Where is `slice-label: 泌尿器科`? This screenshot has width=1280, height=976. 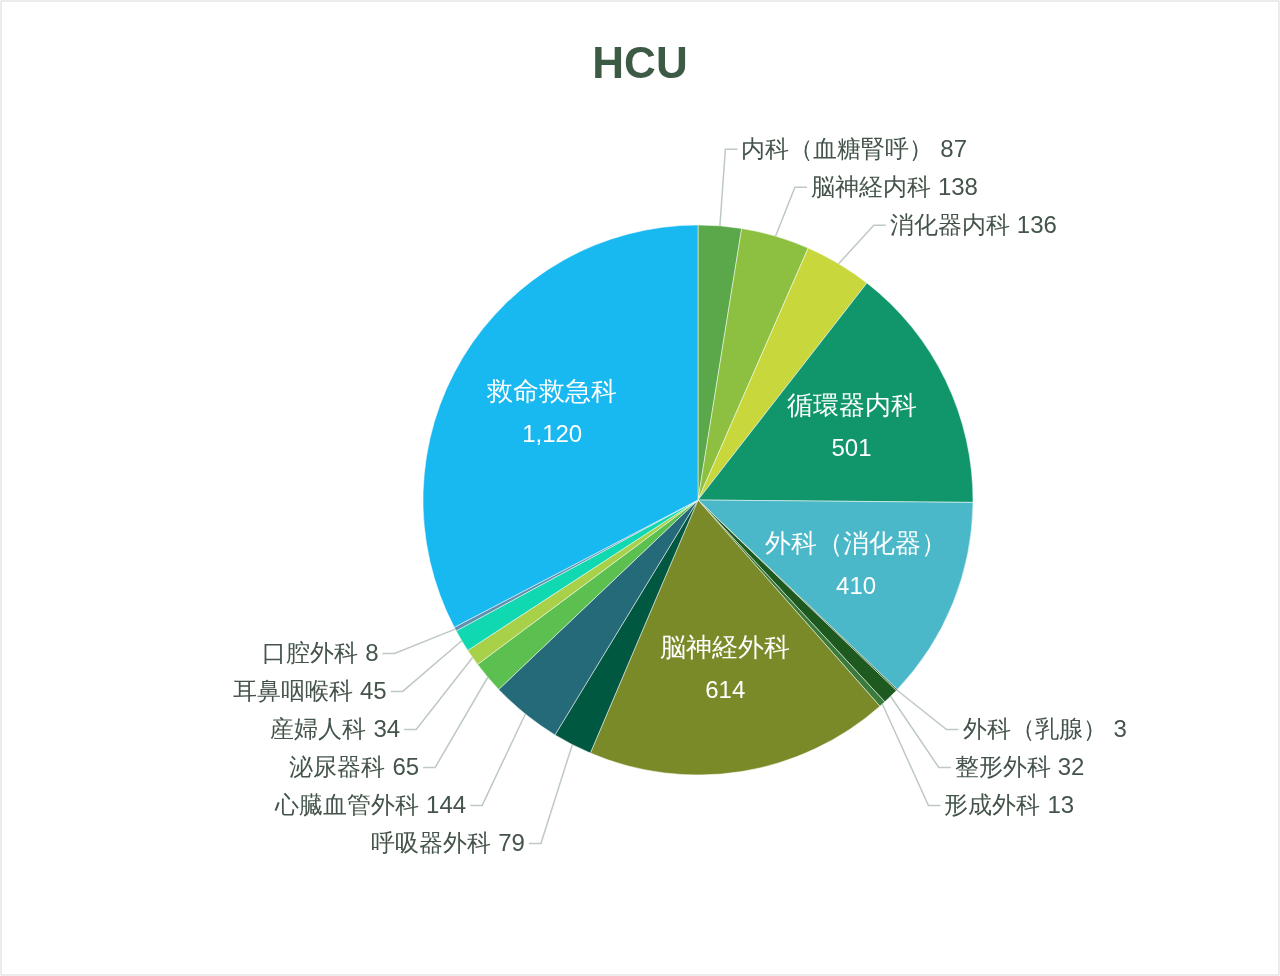
slice-label: 泌尿器科 is located at coordinates (337, 767).